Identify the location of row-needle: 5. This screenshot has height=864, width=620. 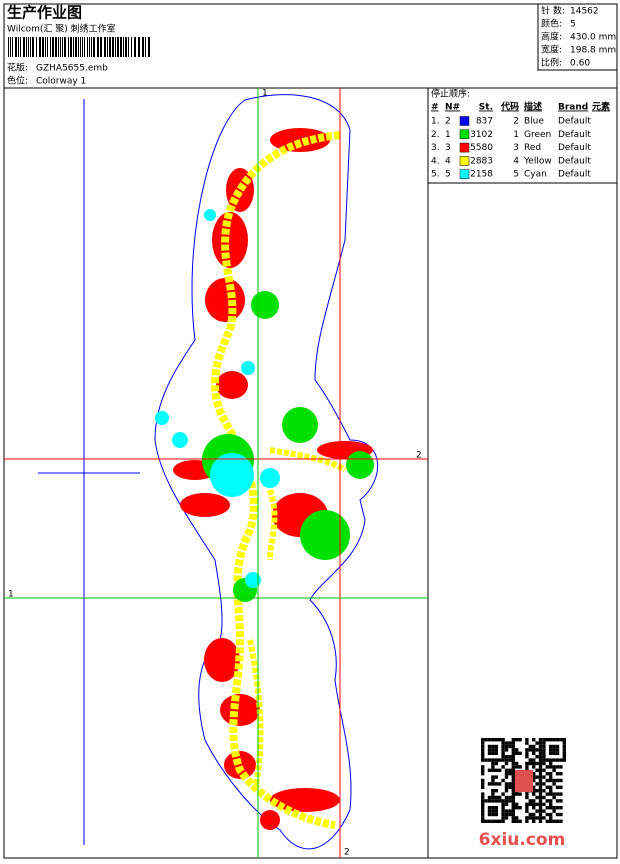
(448, 175).